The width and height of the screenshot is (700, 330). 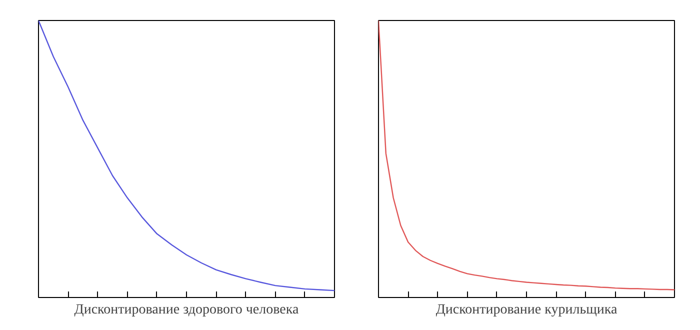 I want to click on x-axis-title: Дисконтирование здорового человека, so click(x=187, y=310).